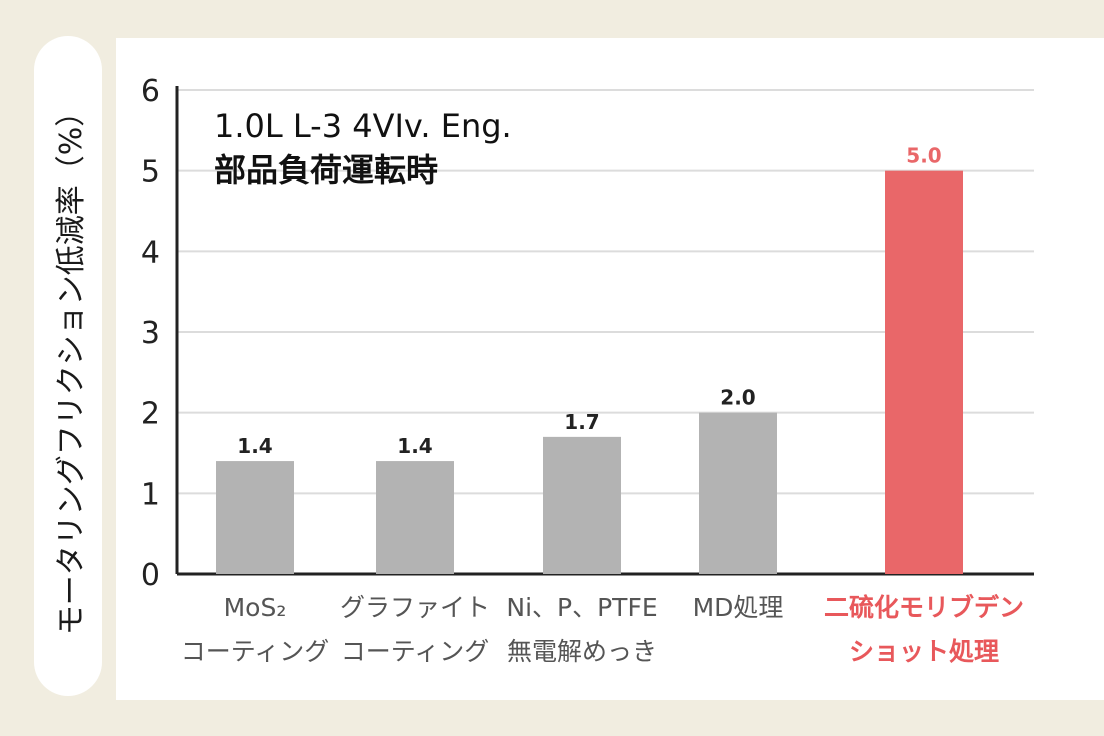 The width and height of the screenshot is (1104, 736). What do you see at coordinates (581, 422) in the screenshot?
I see `data-label: 1.7` at bounding box center [581, 422].